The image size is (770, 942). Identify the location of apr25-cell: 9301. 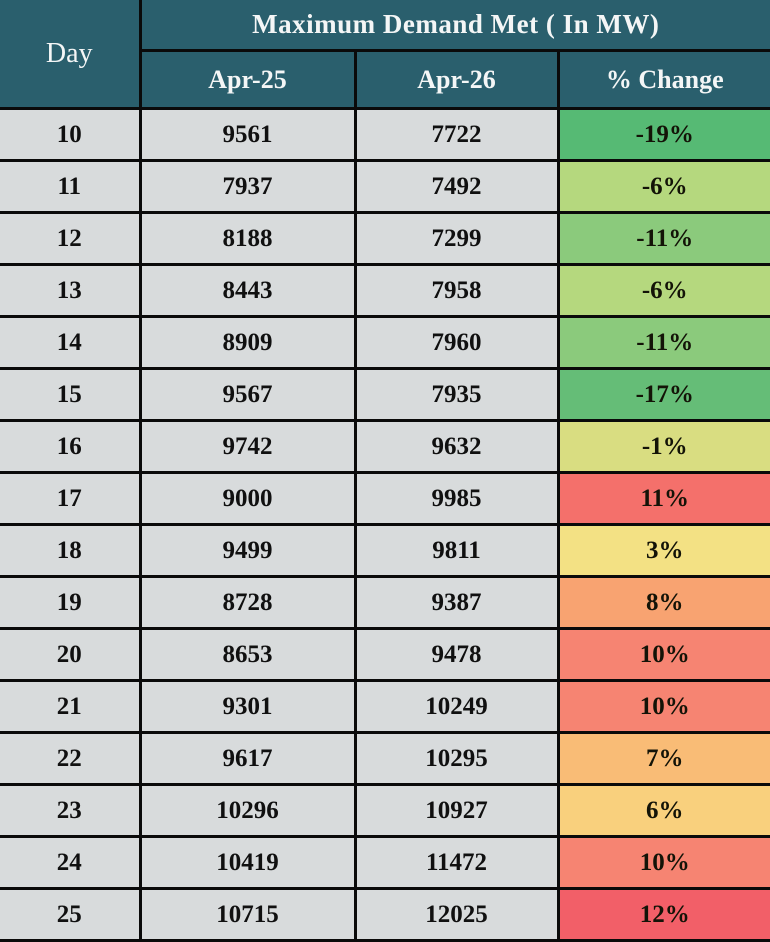
(247, 706).